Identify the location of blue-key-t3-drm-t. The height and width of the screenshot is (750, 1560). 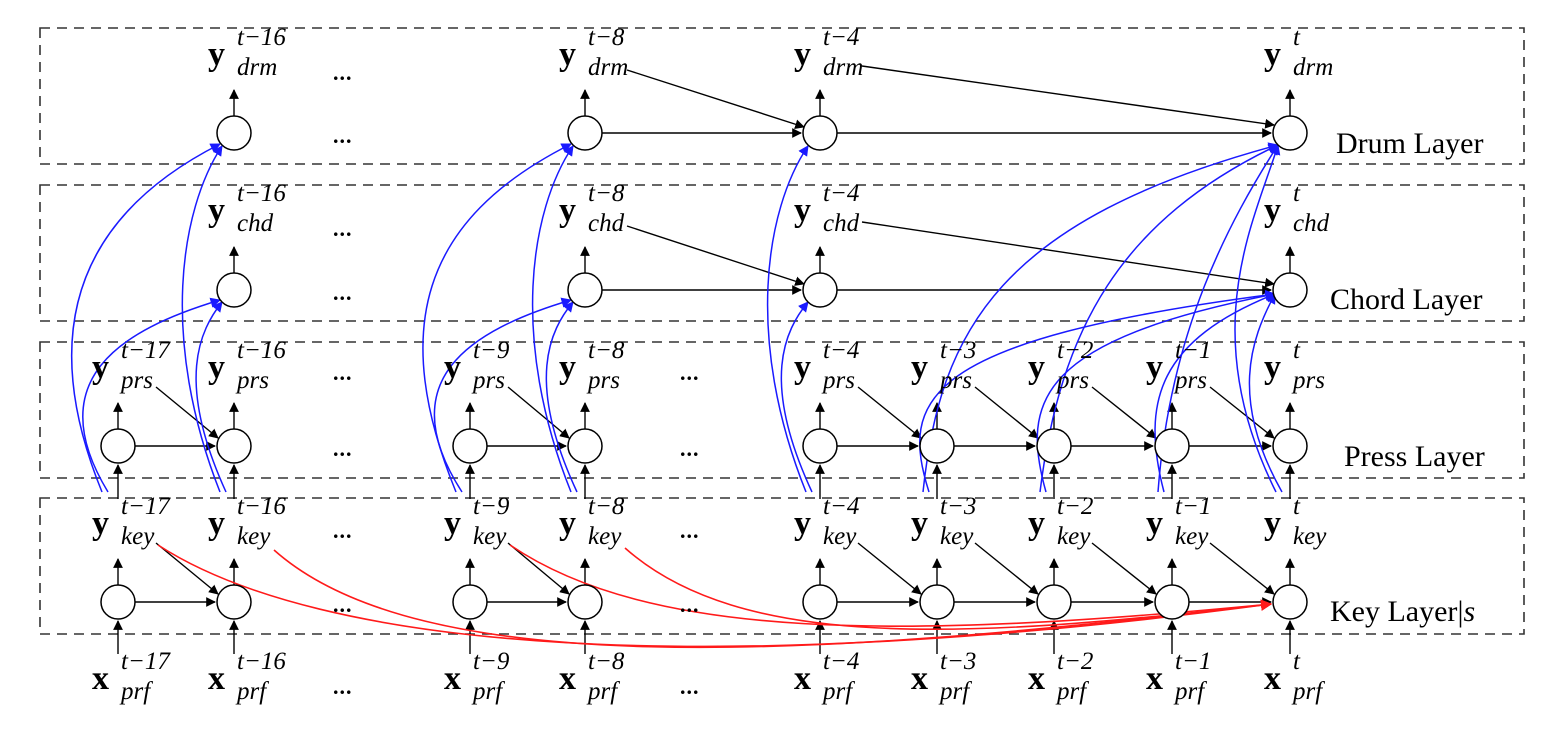
(1101, 317).